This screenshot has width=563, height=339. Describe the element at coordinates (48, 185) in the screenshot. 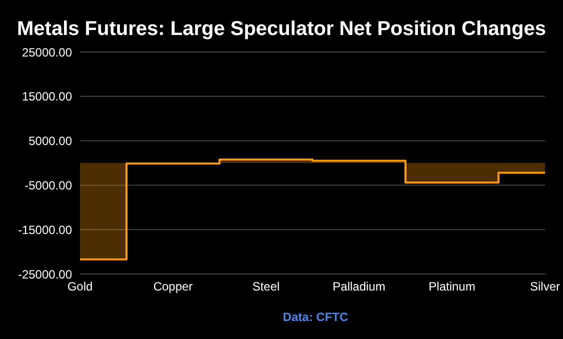

I see `y-tick-label: -5000.00` at that location.